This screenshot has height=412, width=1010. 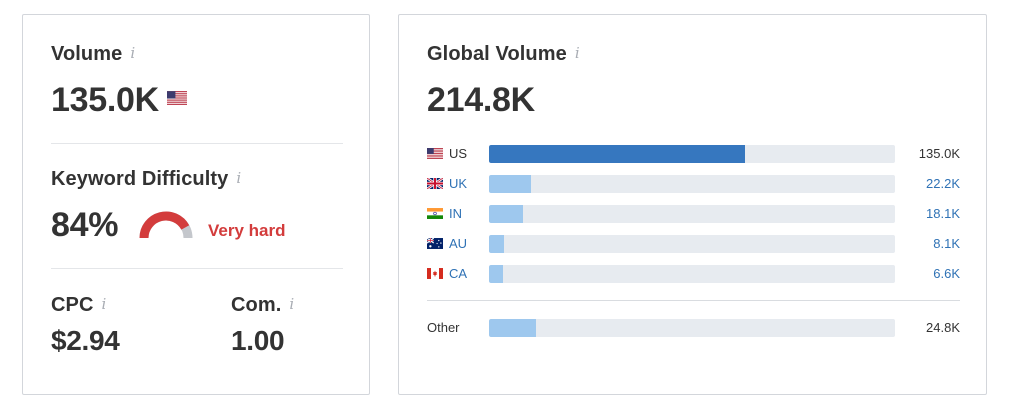 What do you see at coordinates (72, 305) in the screenshot?
I see `cpc-label: CPC` at bounding box center [72, 305].